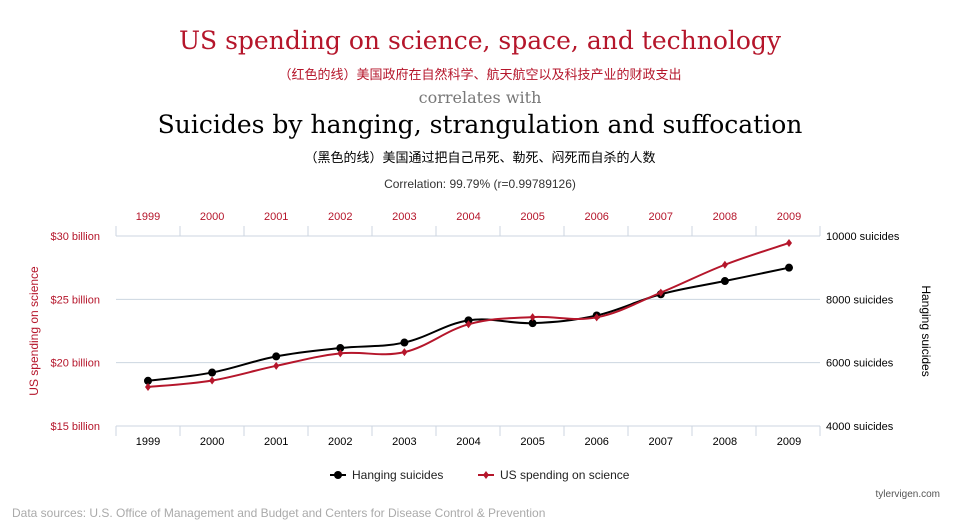 The width and height of the screenshot is (960, 532). What do you see at coordinates (926, 330) in the screenshot?
I see `y-axis-label-right: Hanging suicides` at bounding box center [926, 330].